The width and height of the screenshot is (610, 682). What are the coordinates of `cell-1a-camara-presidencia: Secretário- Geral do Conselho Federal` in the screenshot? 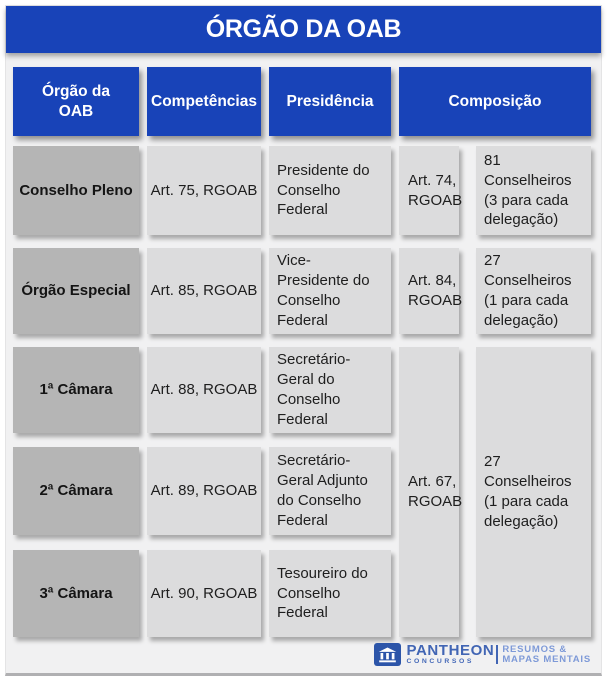 It's located at (330, 390).